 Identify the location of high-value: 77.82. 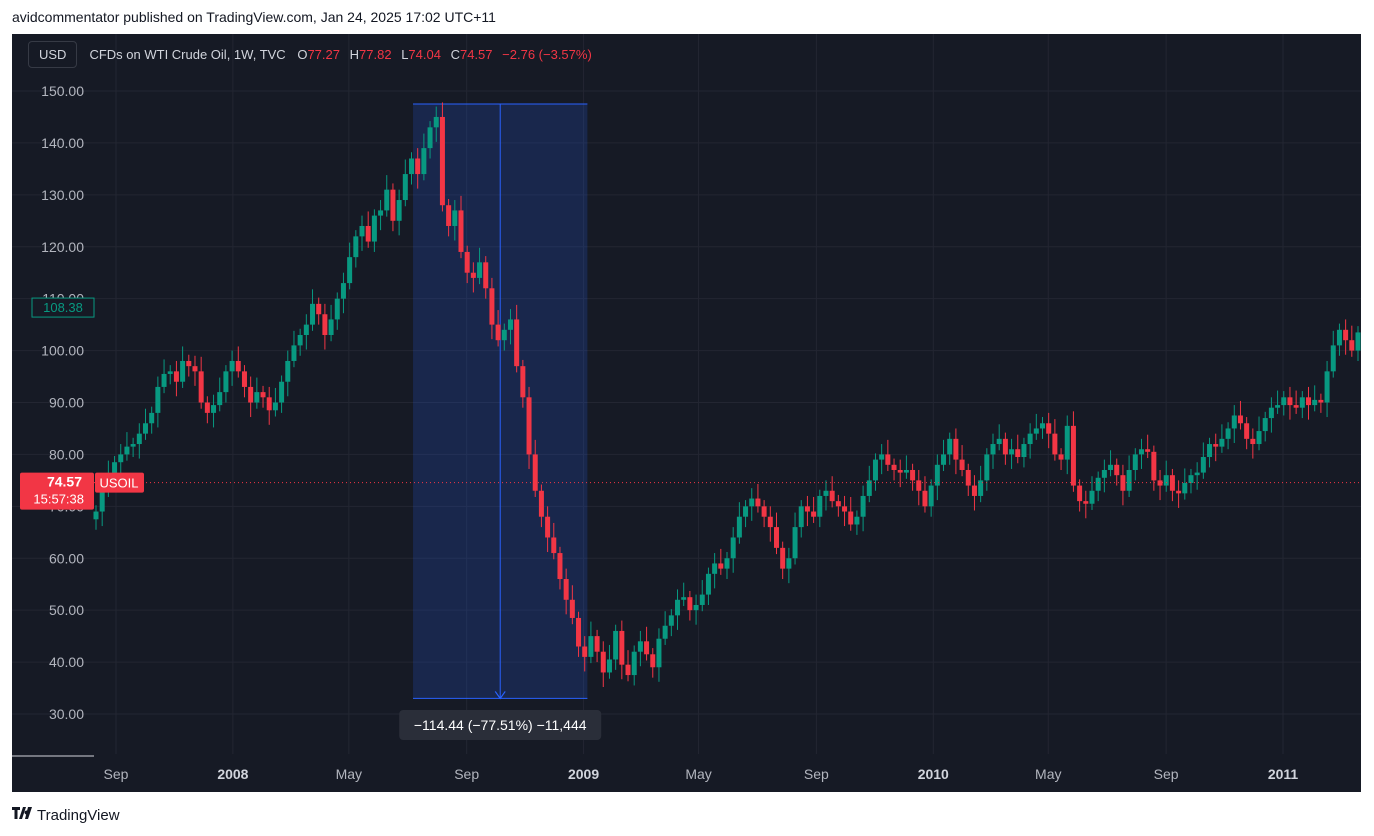
(375, 54).